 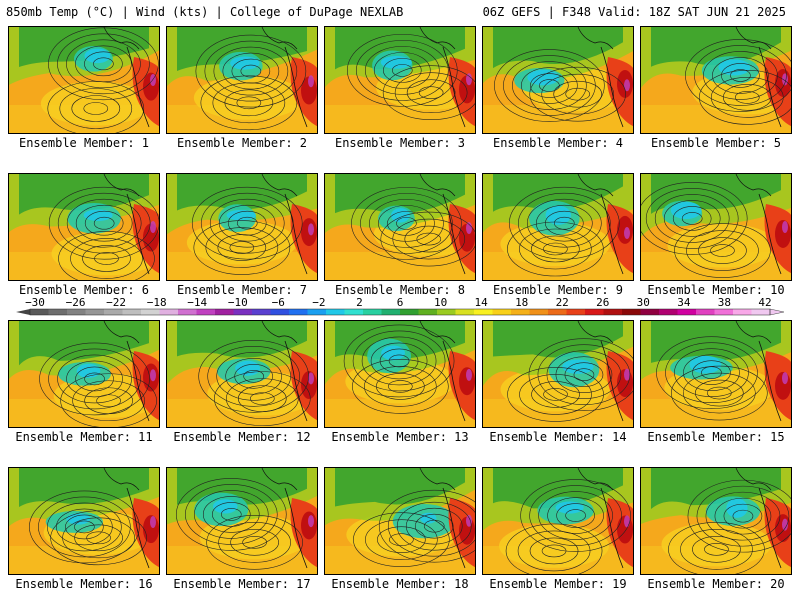 I want to click on ensemble-caption-15: Ensemble Member: 15, so click(x=716, y=437).